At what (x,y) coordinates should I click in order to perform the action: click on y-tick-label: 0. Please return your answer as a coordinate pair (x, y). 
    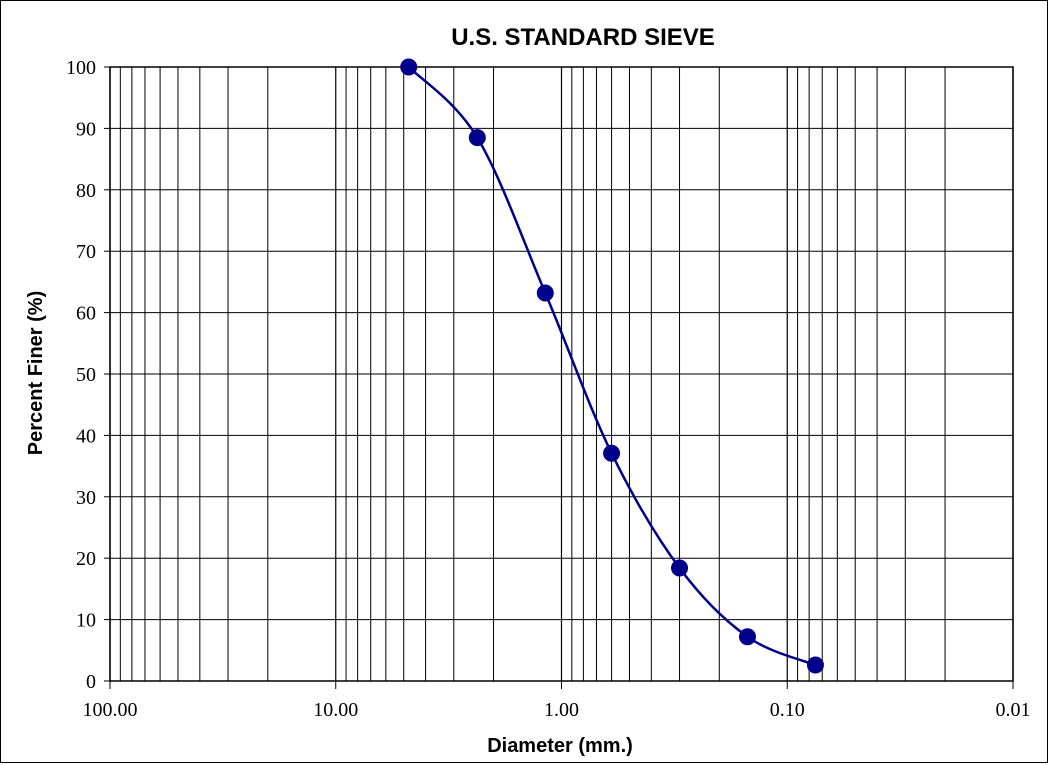
    Looking at the image, I should click on (91, 682).